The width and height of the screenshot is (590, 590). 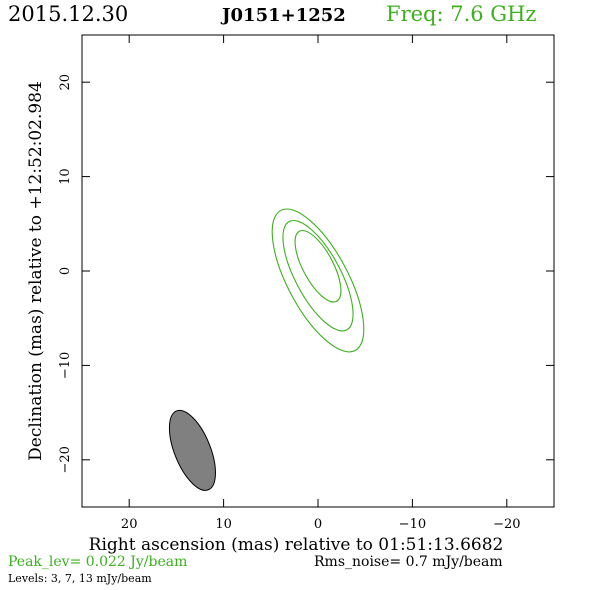 I want to click on beam-shape, so click(x=192, y=450).